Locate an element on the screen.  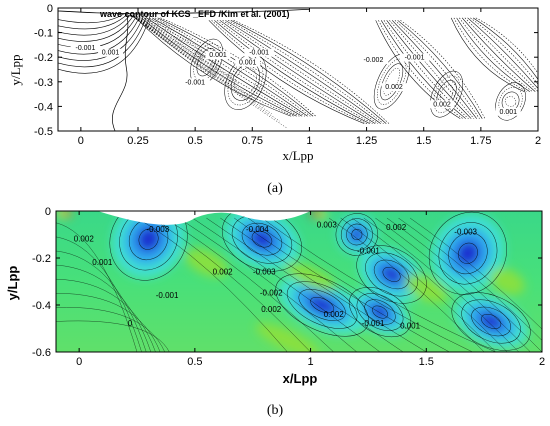
panel-label-b: (b) is located at coordinates (275, 410).